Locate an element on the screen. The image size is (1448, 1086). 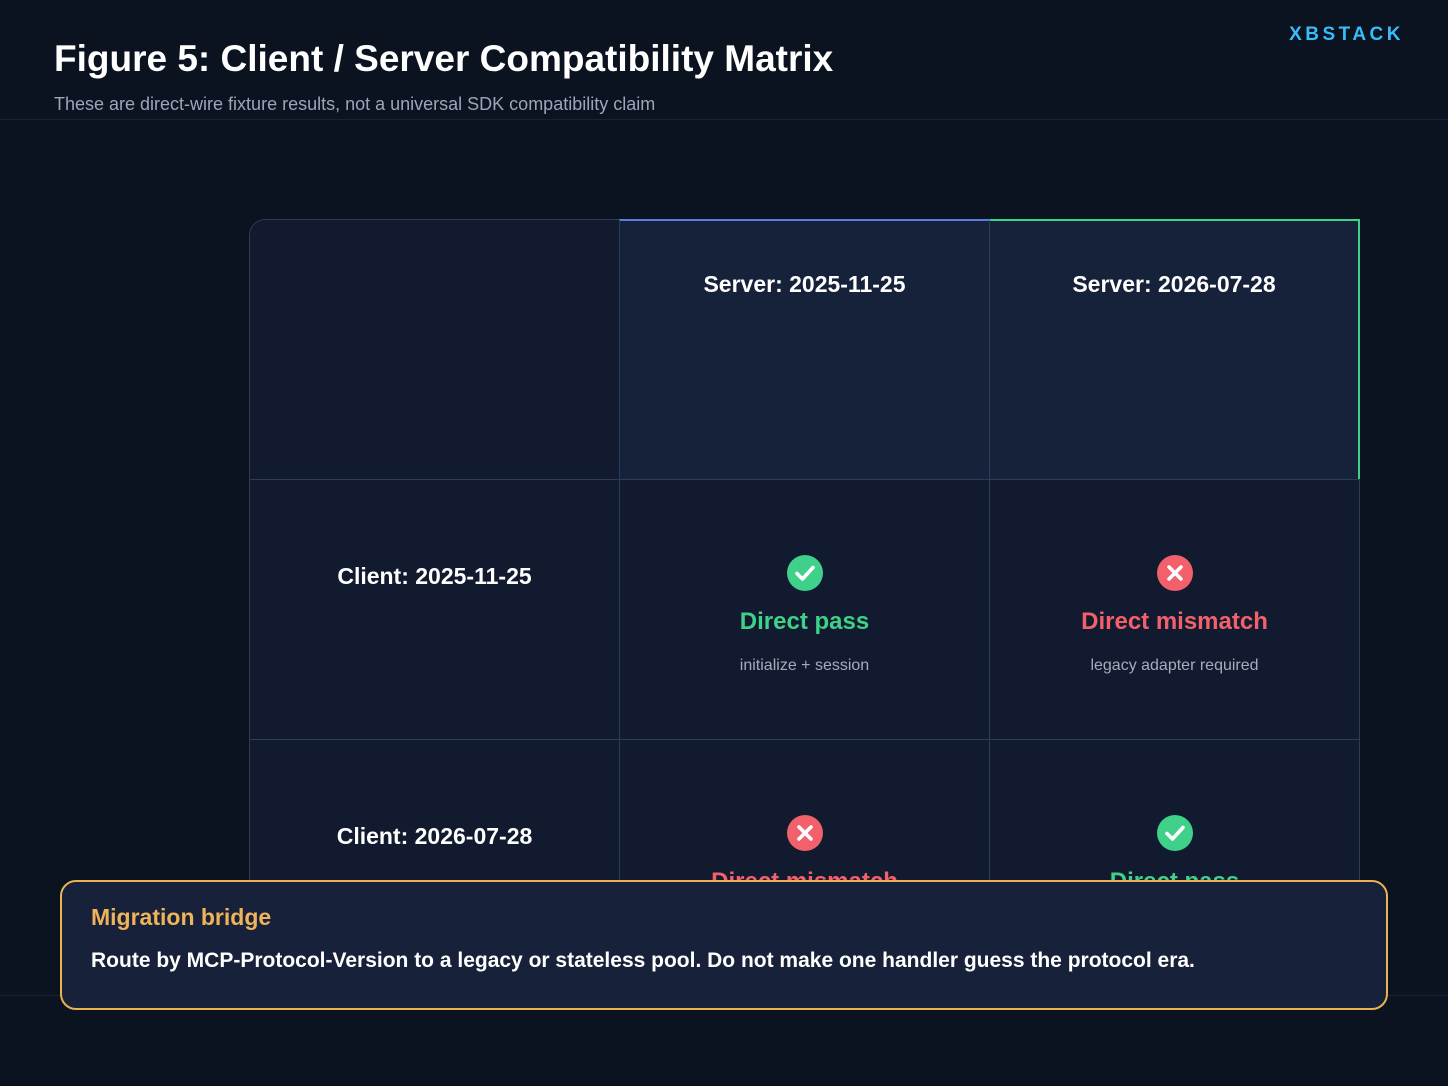
matrix-cell: Direct pass is located at coordinates (1174, 809).